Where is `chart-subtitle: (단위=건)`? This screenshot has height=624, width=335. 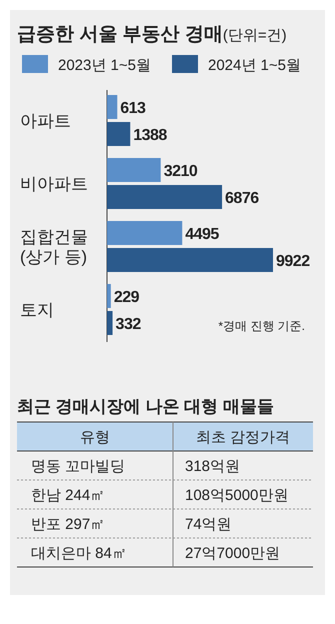
chart-subtitle: (단위=건) is located at coordinates (254, 35).